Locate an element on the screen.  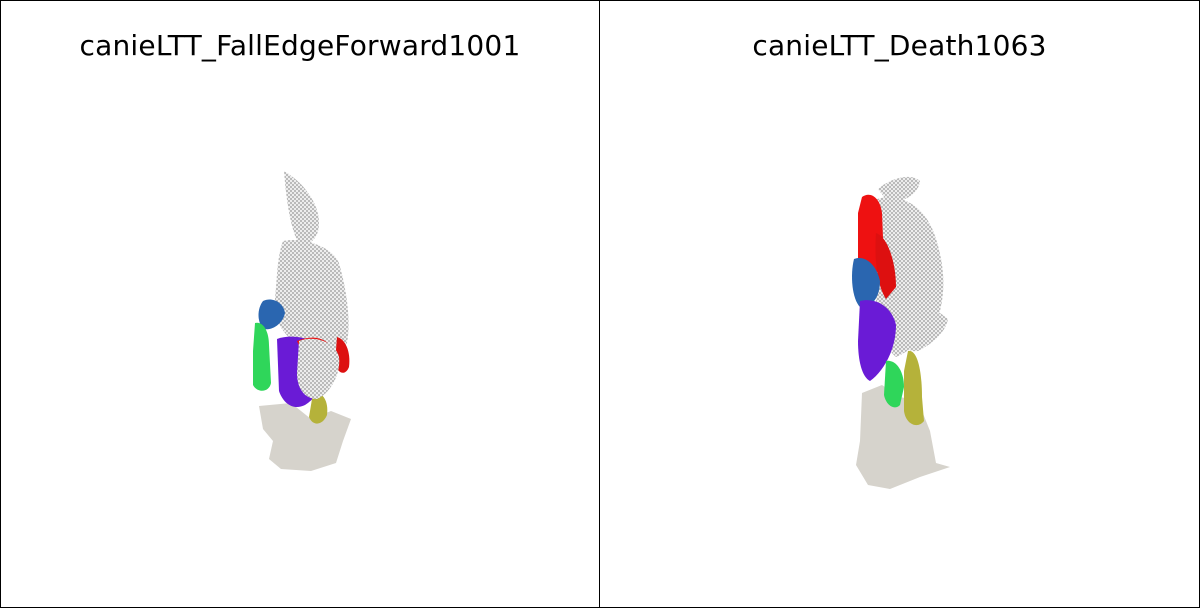
wolf-tail is located at coordinates (301, 209).